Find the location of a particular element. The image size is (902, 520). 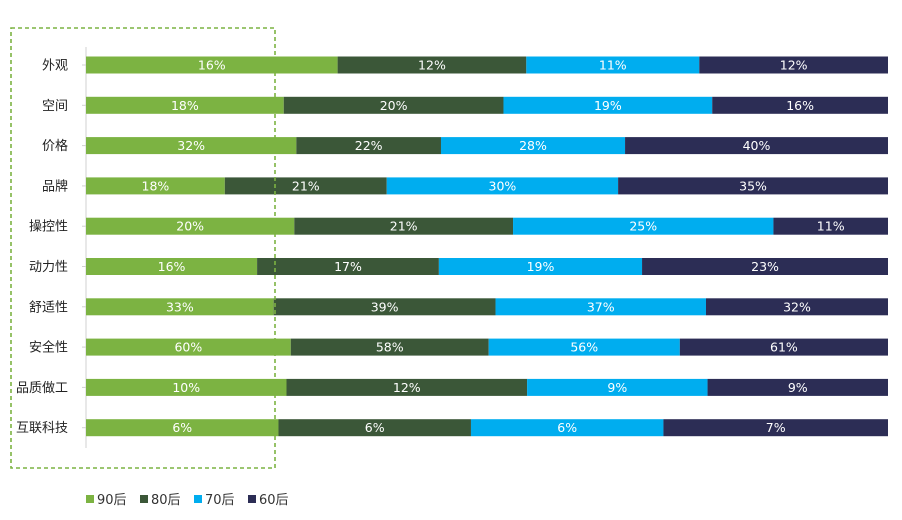

data-label: 10% is located at coordinates (186, 387).